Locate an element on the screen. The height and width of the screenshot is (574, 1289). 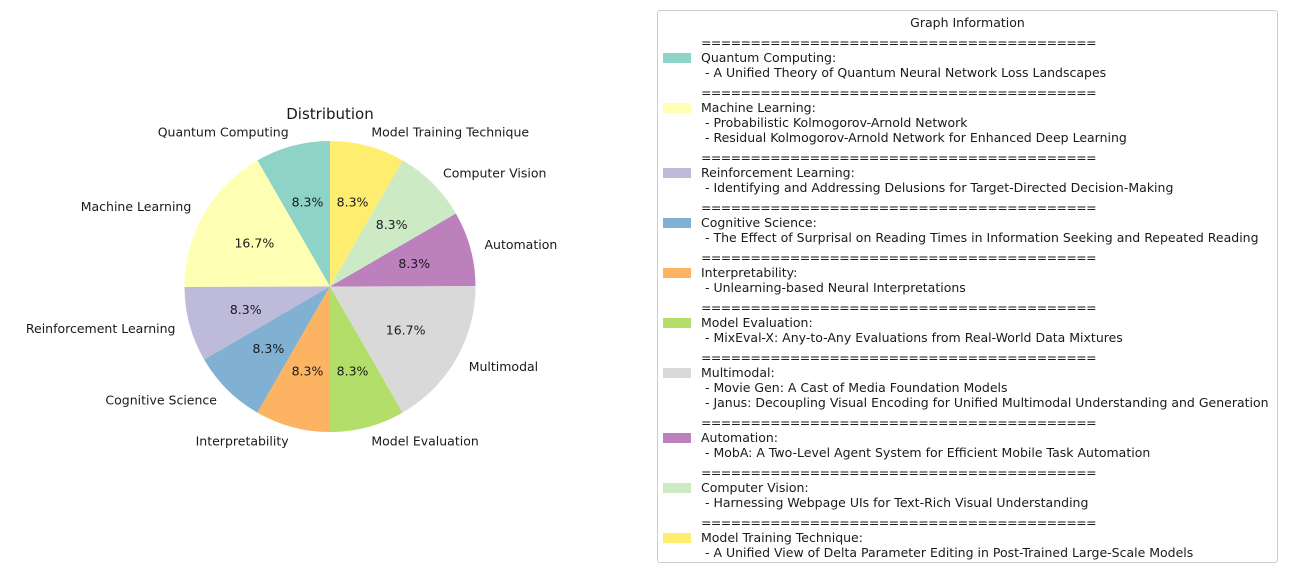
legend-category: Reinforcement Learning: is located at coordinates (778, 172).